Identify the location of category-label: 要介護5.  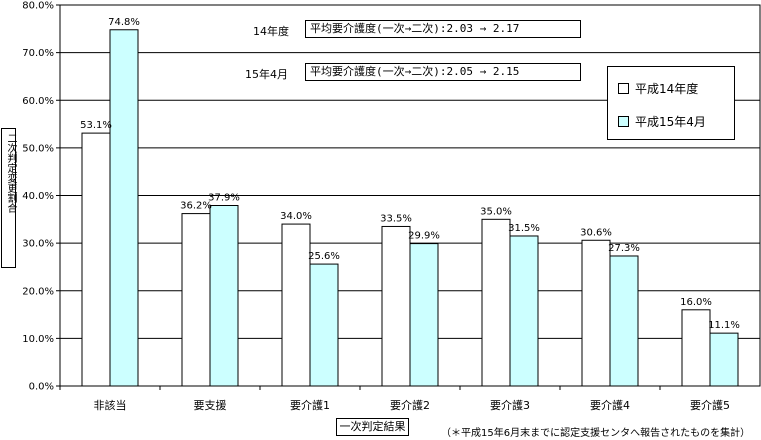
(710, 405).